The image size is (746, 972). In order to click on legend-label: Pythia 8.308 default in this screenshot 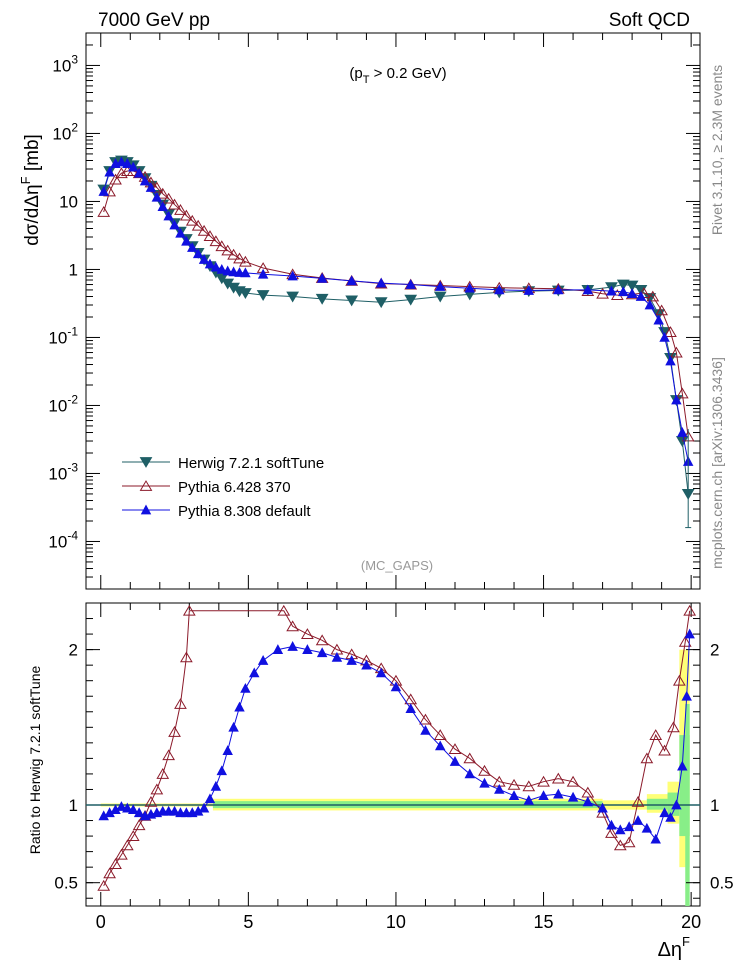, I will do `click(244, 511)`.